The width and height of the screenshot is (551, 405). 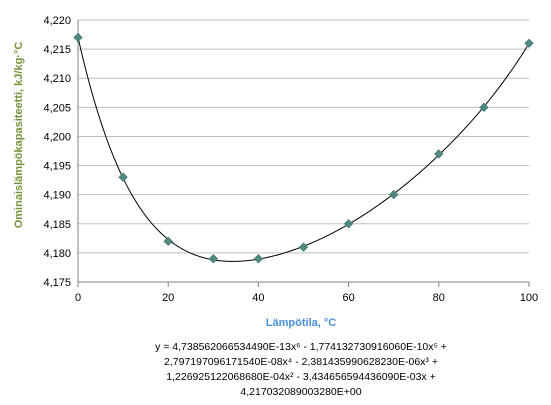 What do you see at coordinates (57, 50) in the screenshot?
I see `y-tick-label: 4,215` at bounding box center [57, 50].